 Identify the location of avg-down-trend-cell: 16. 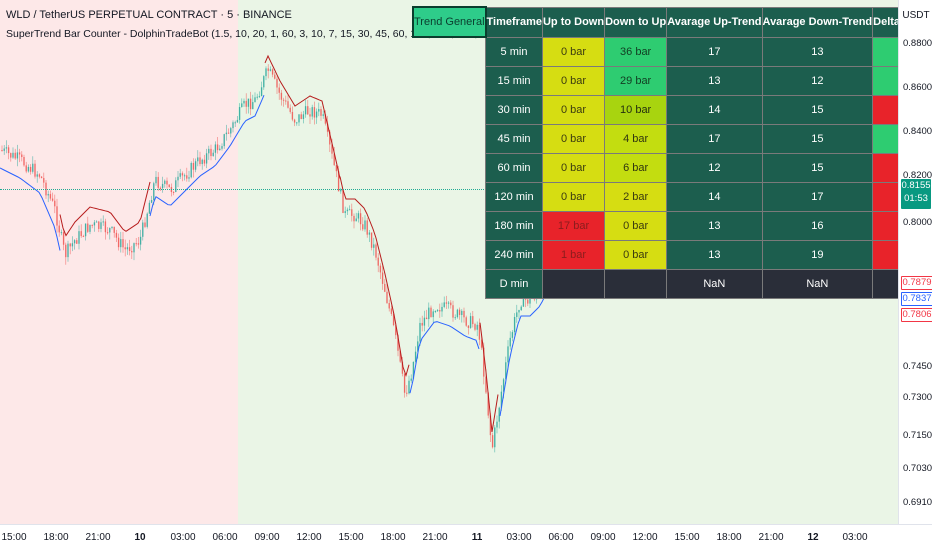
(817, 225).